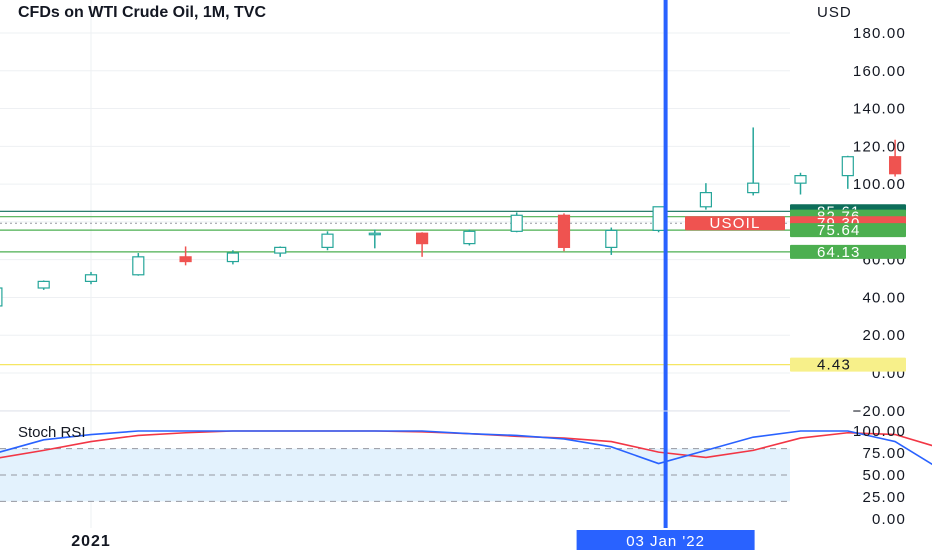 This screenshot has width=932, height=555. Describe the element at coordinates (142, 12) in the screenshot. I see `chart-title: CFDs on WTI Crude Oil, 1M, TVC` at that location.